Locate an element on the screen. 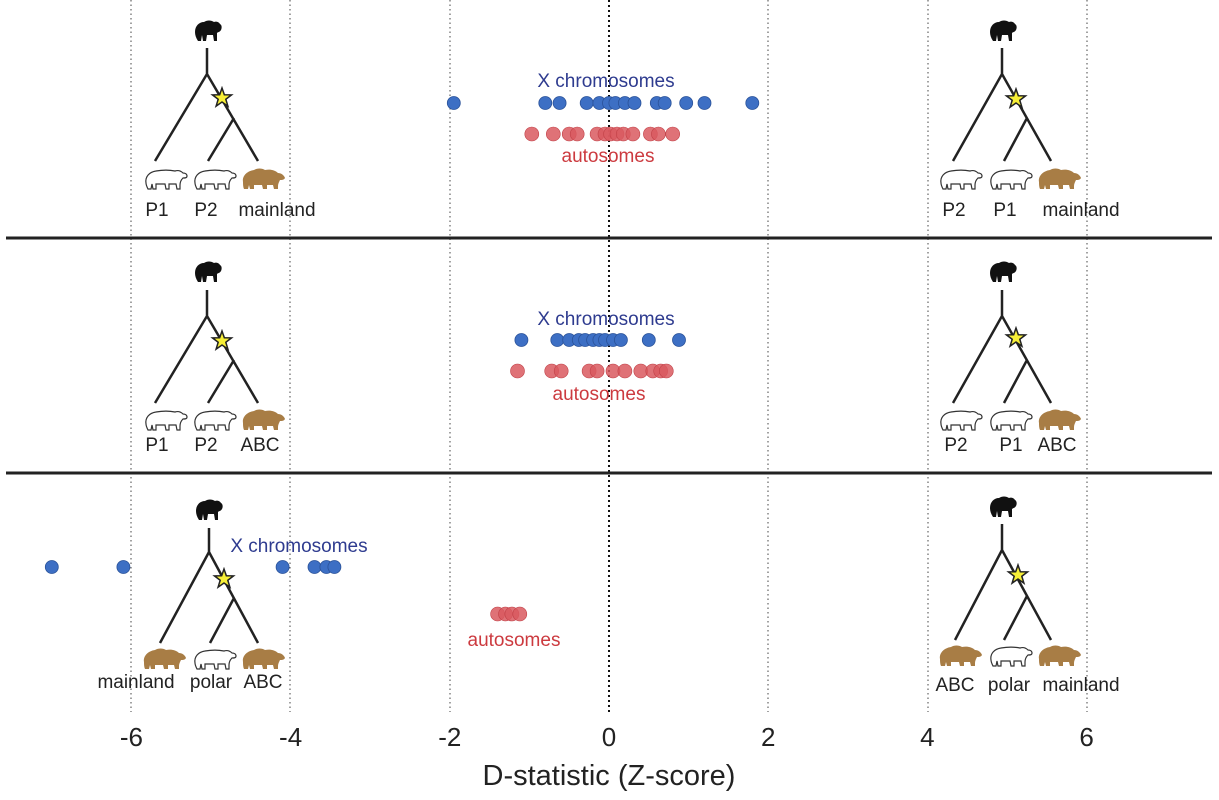 The height and width of the screenshot is (800, 1219). left-tree: P1 P2 mainland is located at coordinates (230, 120).